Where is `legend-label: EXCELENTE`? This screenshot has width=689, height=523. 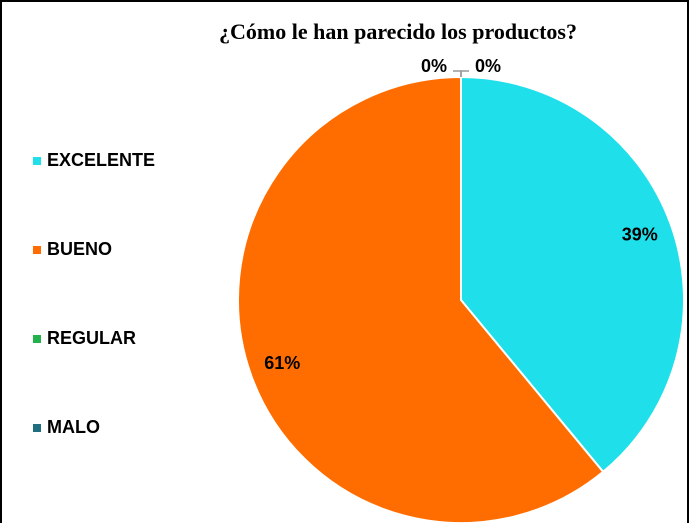
legend-label: EXCELENTE is located at coordinates (101, 160).